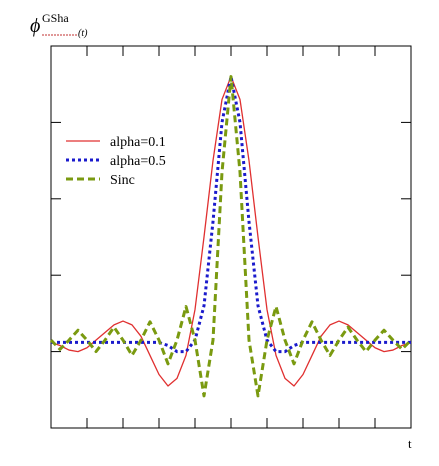 The image size is (439, 466). I want to click on legend-label: Sinc, so click(122, 180).